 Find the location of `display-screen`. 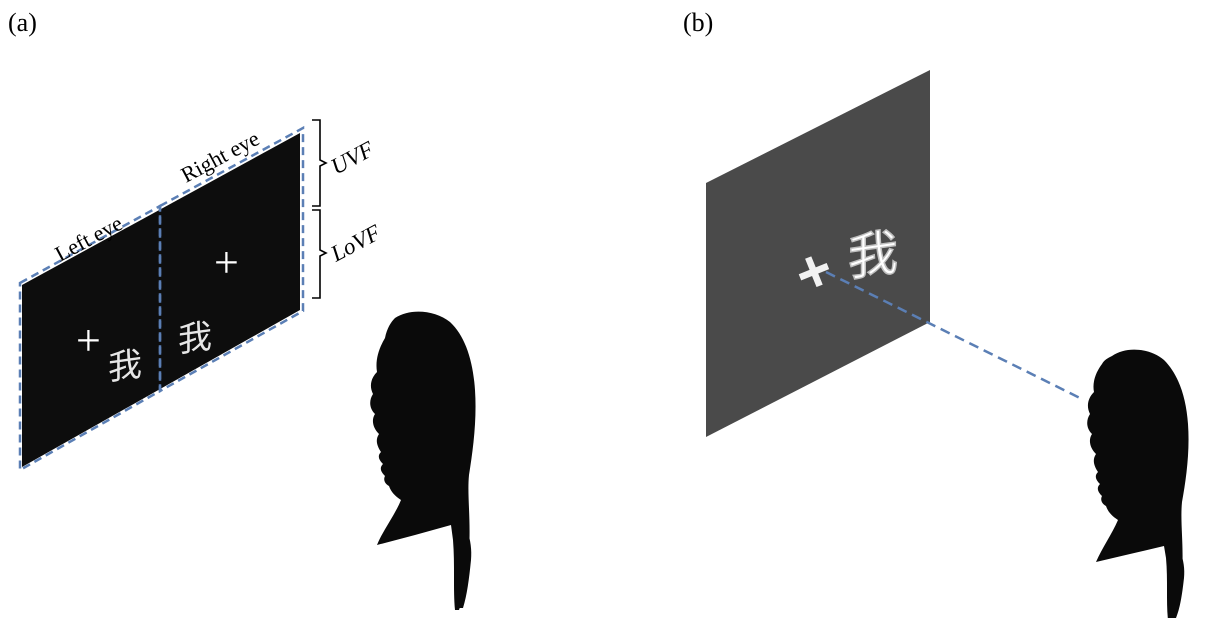

display-screen is located at coordinates (818, 253).